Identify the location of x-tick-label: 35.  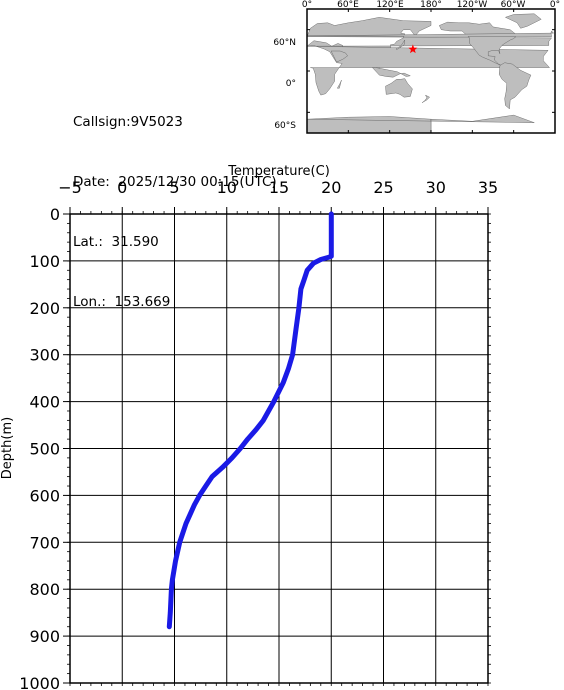
(488, 187).